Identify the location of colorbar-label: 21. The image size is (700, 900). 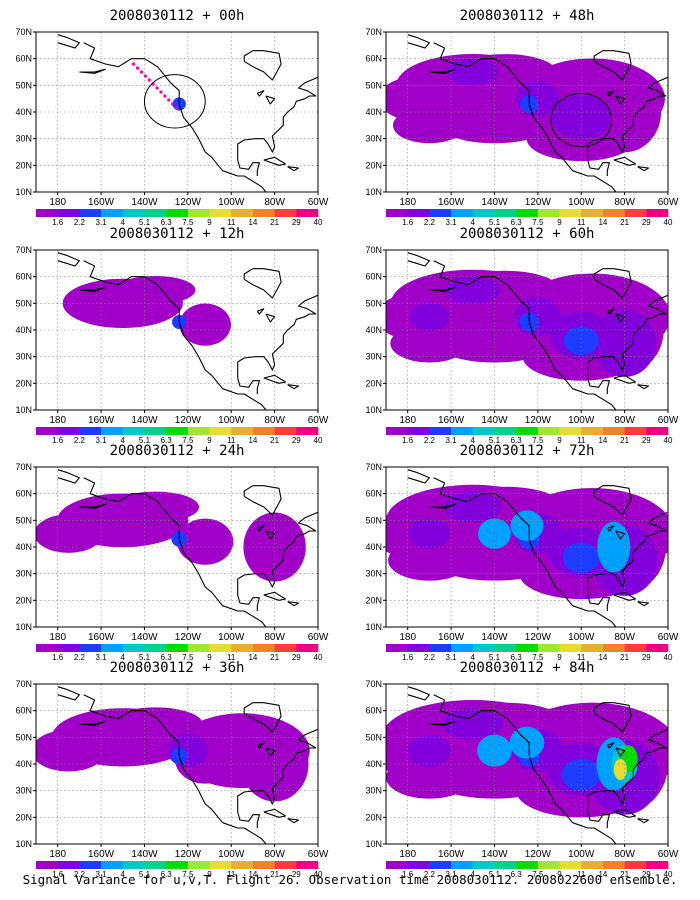
(274, 874).